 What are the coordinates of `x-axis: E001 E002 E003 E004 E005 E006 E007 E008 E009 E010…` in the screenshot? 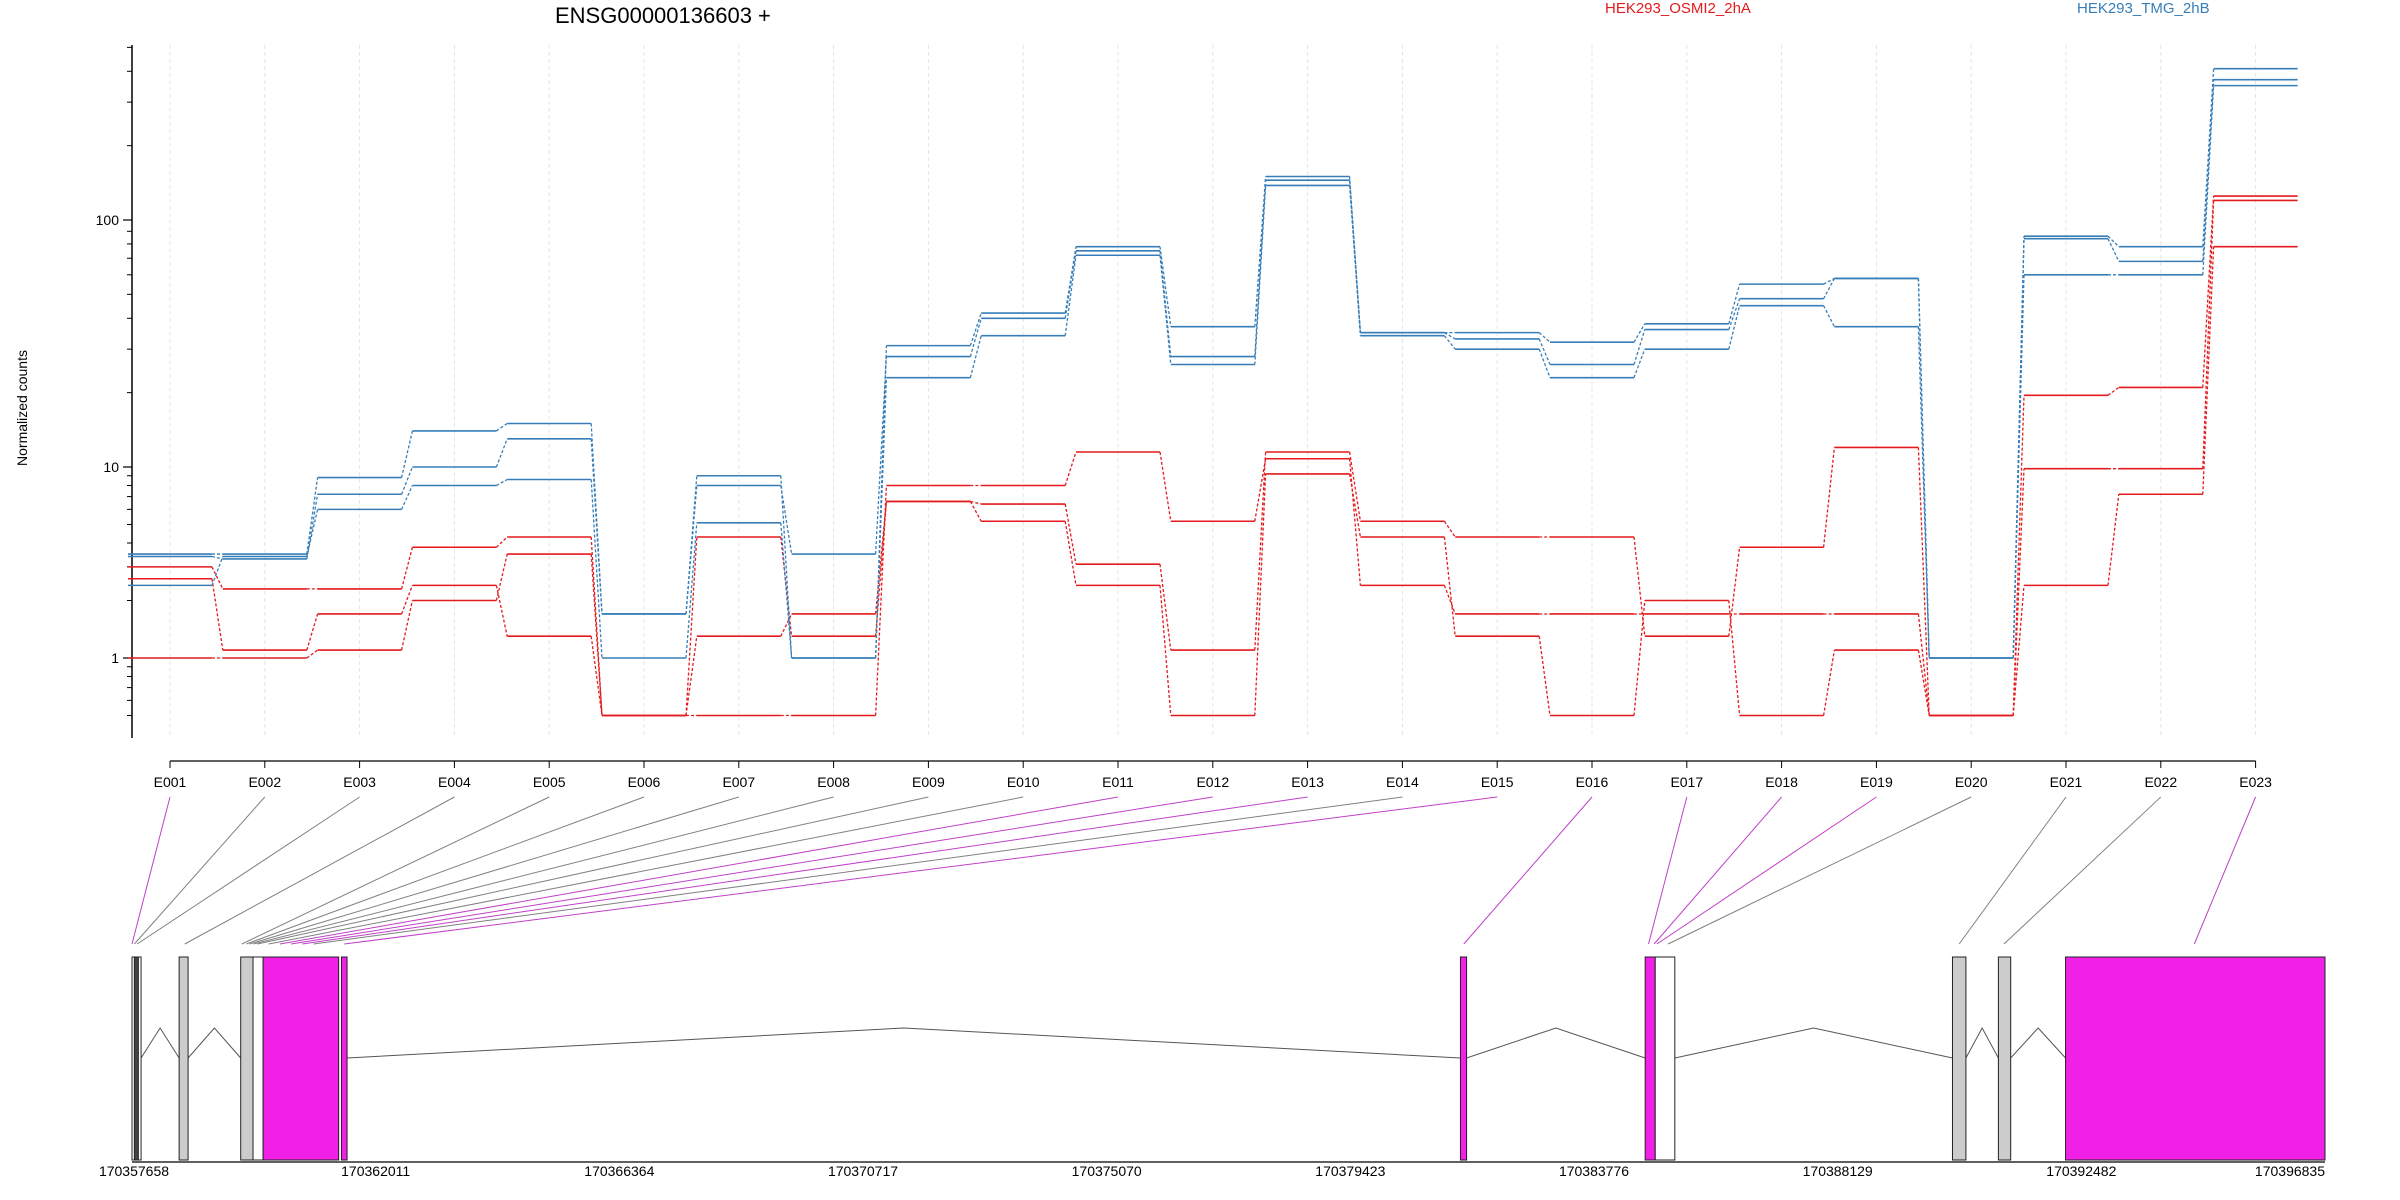 It's located at (1213, 775).